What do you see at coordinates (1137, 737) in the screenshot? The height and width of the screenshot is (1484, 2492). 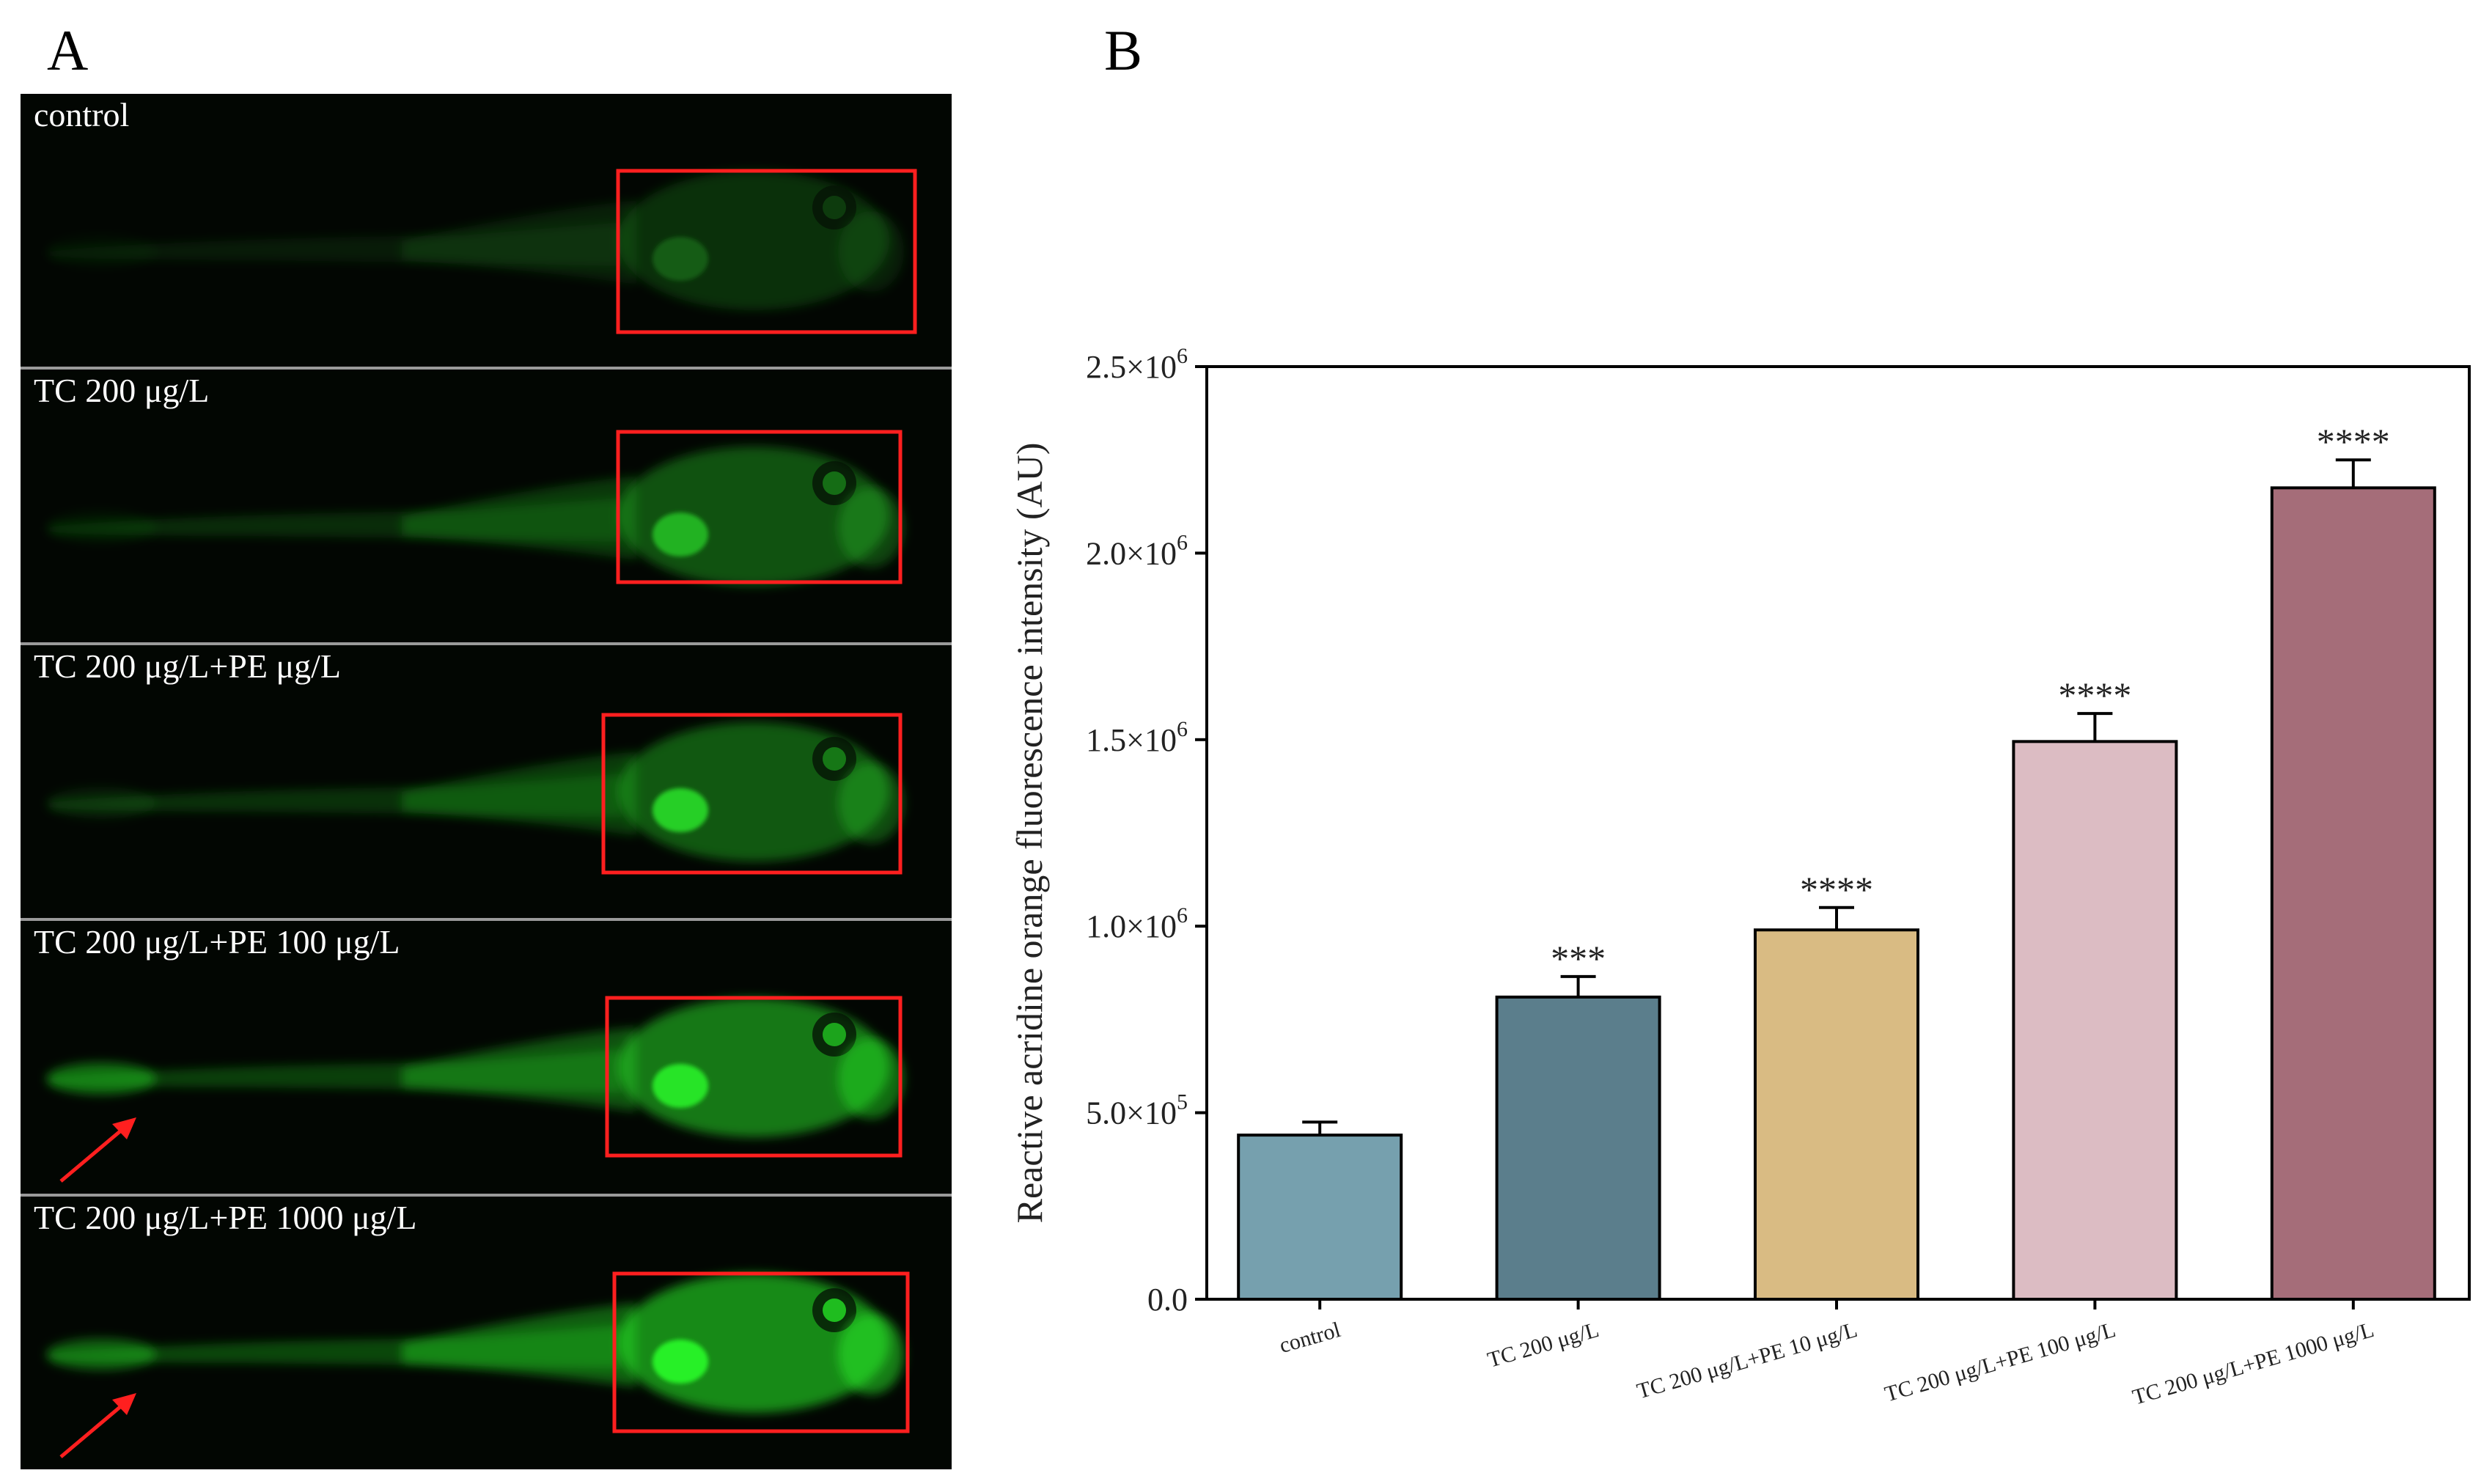 I see `y-tick-label: 1.5×10⁶` at bounding box center [1137, 737].